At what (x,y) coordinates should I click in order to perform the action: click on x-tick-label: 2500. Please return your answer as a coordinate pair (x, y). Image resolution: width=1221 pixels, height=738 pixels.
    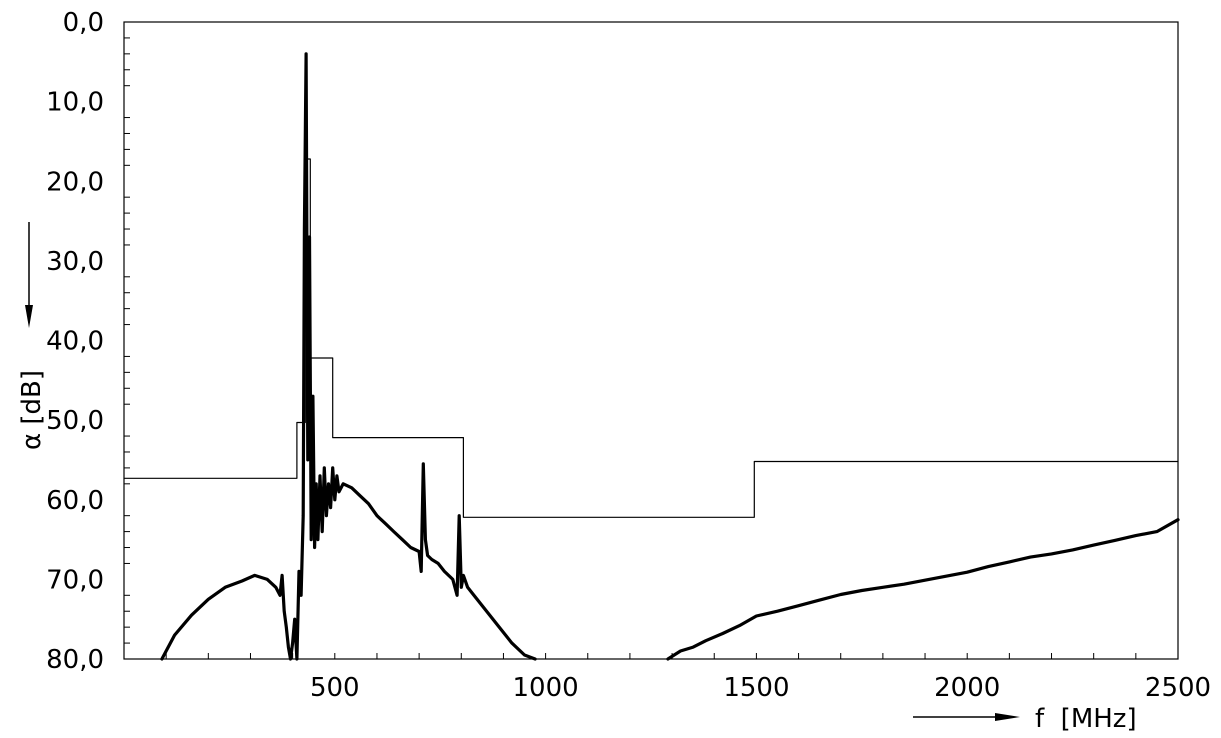
    Looking at the image, I should click on (1178, 688).